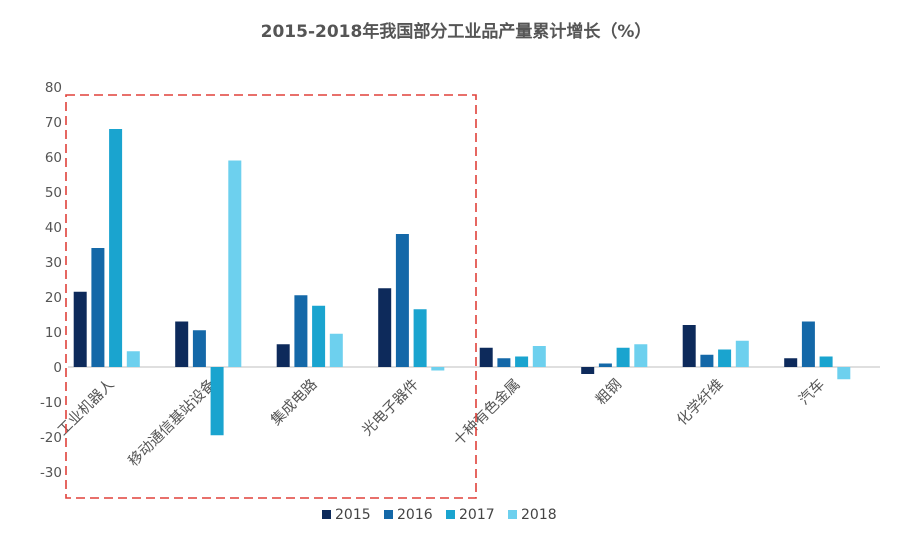 Image resolution: width=913 pixels, height=541 pixels. What do you see at coordinates (51, 438) in the screenshot?
I see `y-tick-label: -20` at bounding box center [51, 438].